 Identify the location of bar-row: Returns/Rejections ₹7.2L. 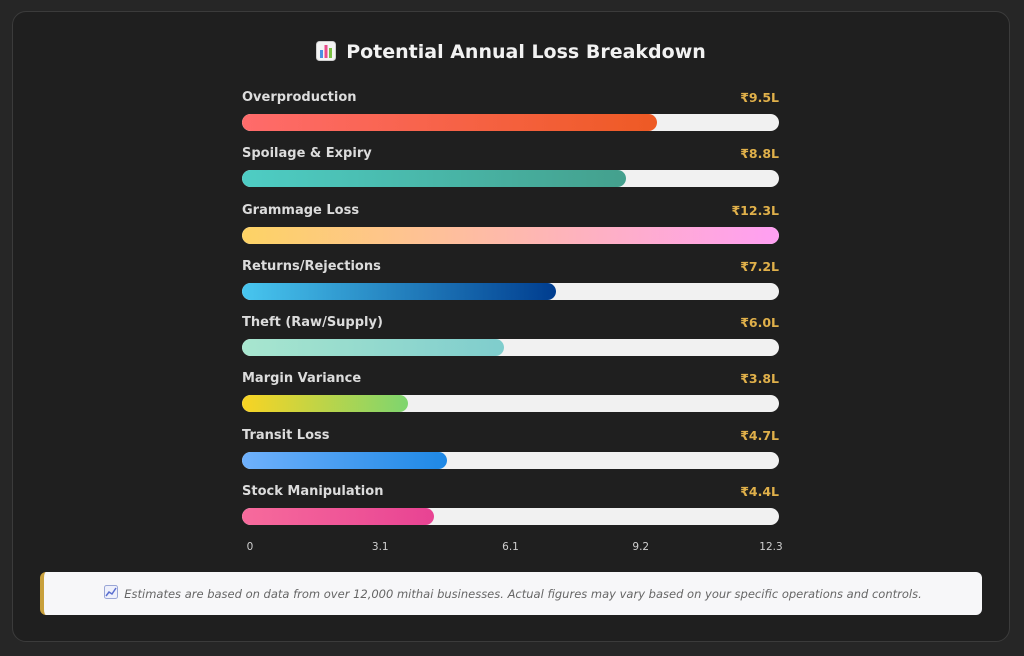
(510, 287).